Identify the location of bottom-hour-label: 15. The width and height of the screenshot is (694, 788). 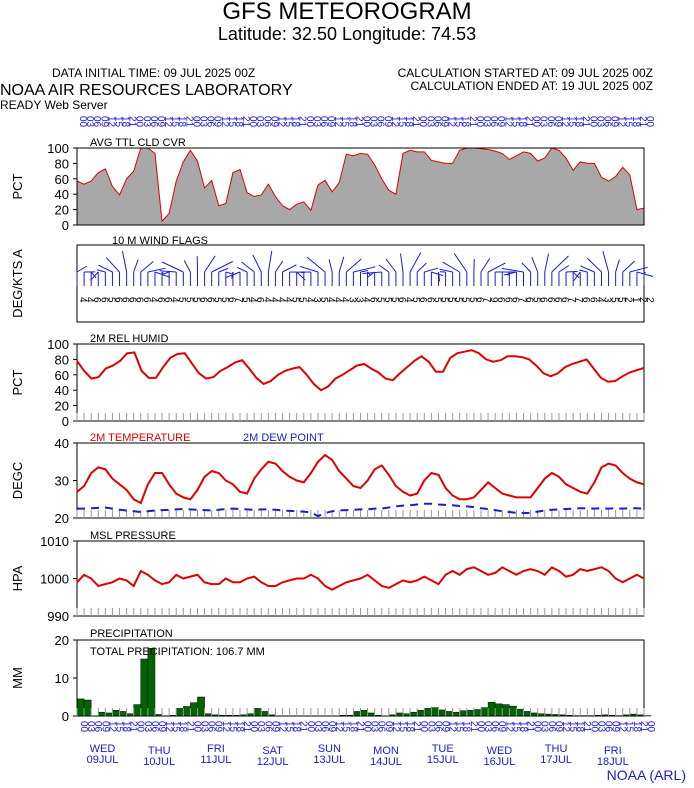
(175, 727).